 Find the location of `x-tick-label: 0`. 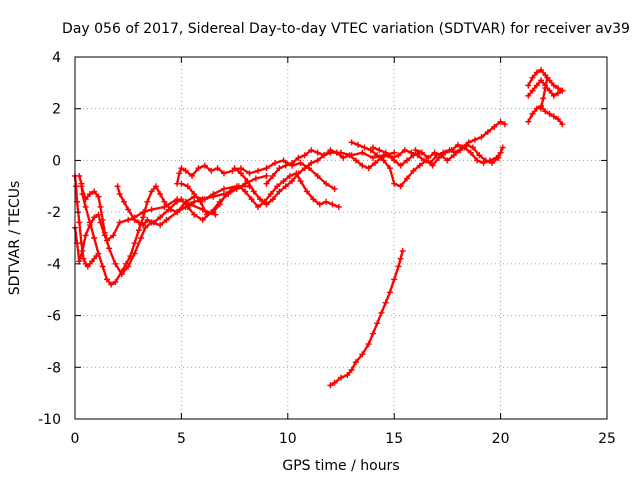

x-tick-label: 0 is located at coordinates (75, 439).